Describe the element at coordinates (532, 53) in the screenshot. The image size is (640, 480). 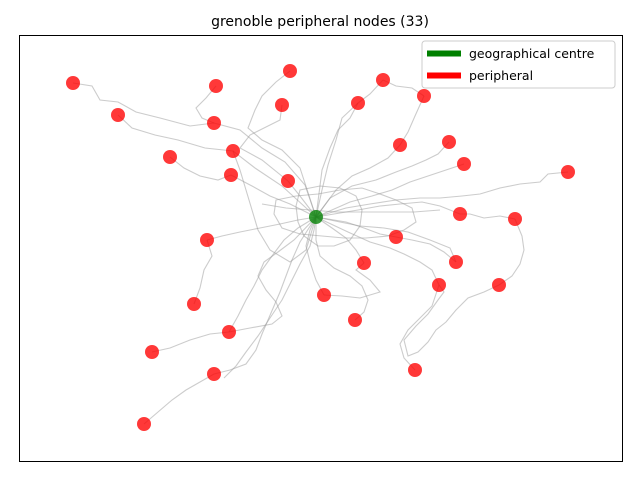
I see `legend-label-centre: geographical centre` at that location.